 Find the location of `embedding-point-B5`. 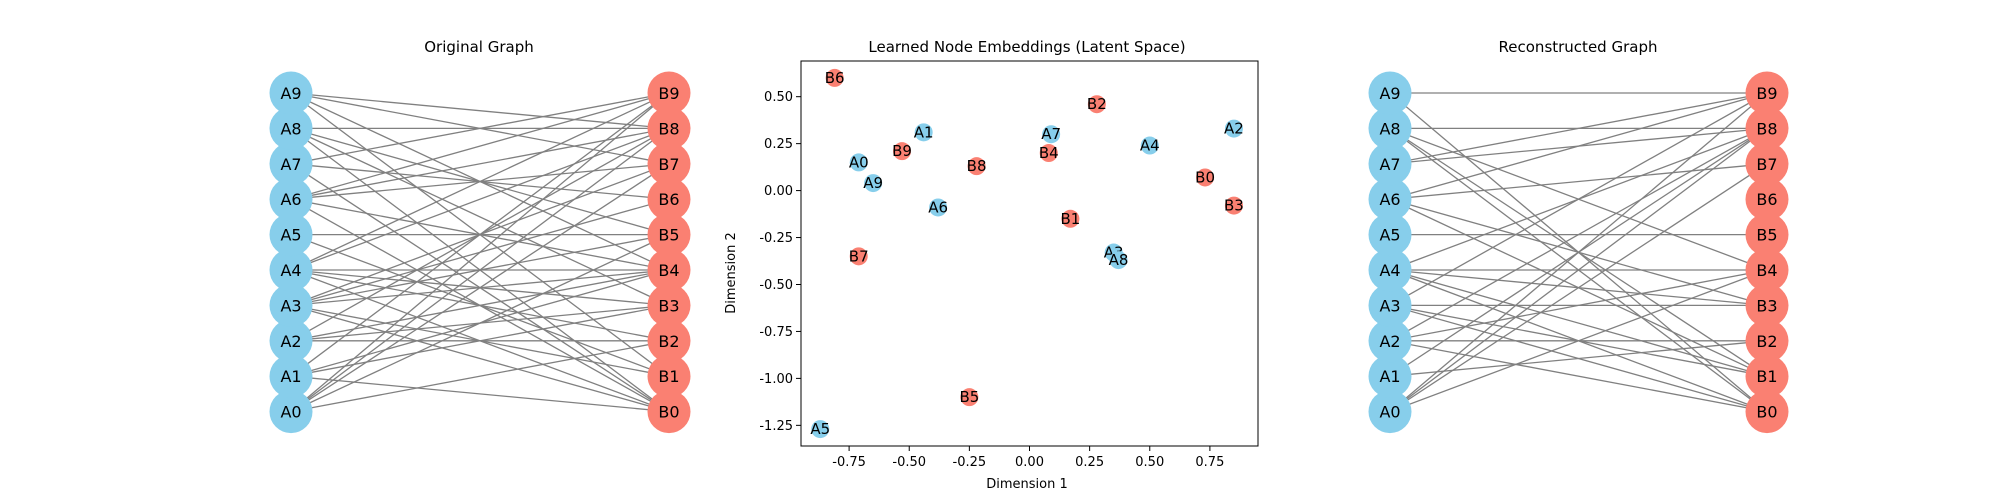

embedding-point-B5 is located at coordinates (969, 397).